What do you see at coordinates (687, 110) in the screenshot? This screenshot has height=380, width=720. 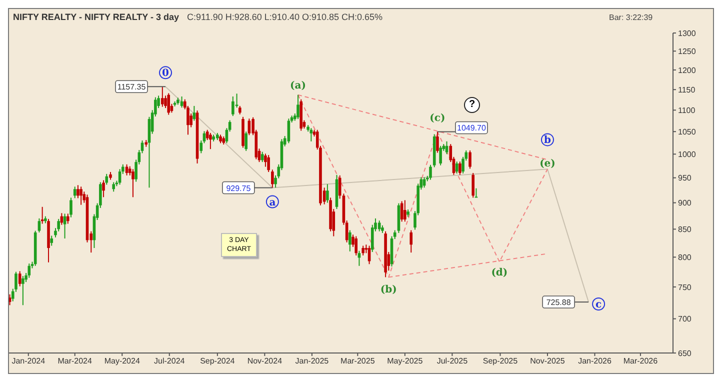 I see `y-tick-label: 1100` at bounding box center [687, 110].